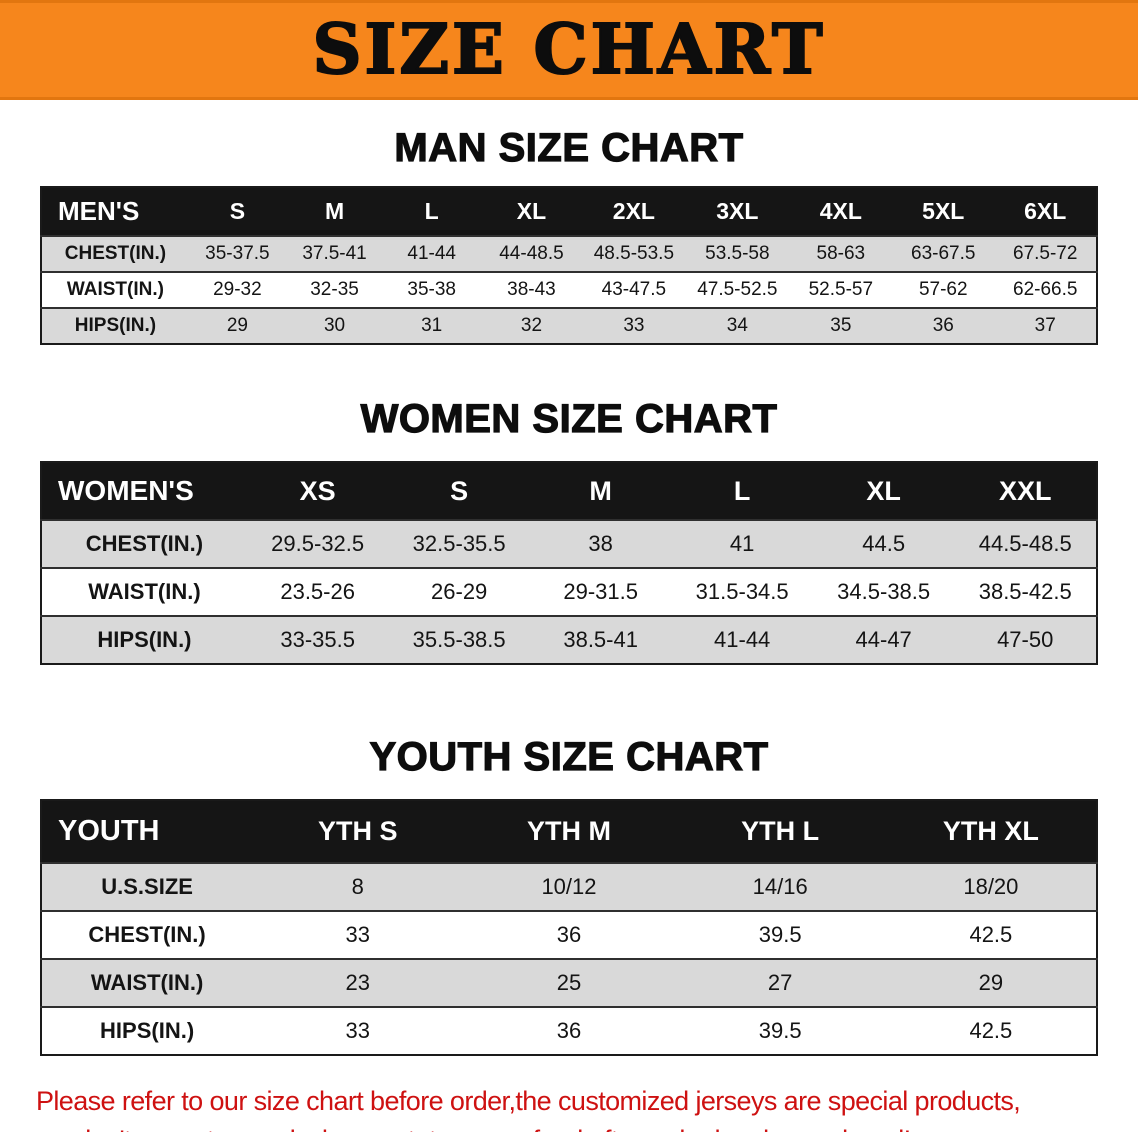 The image size is (1138, 1132). What do you see at coordinates (237, 289) in the screenshot?
I see `size-cell: 29-32` at bounding box center [237, 289].